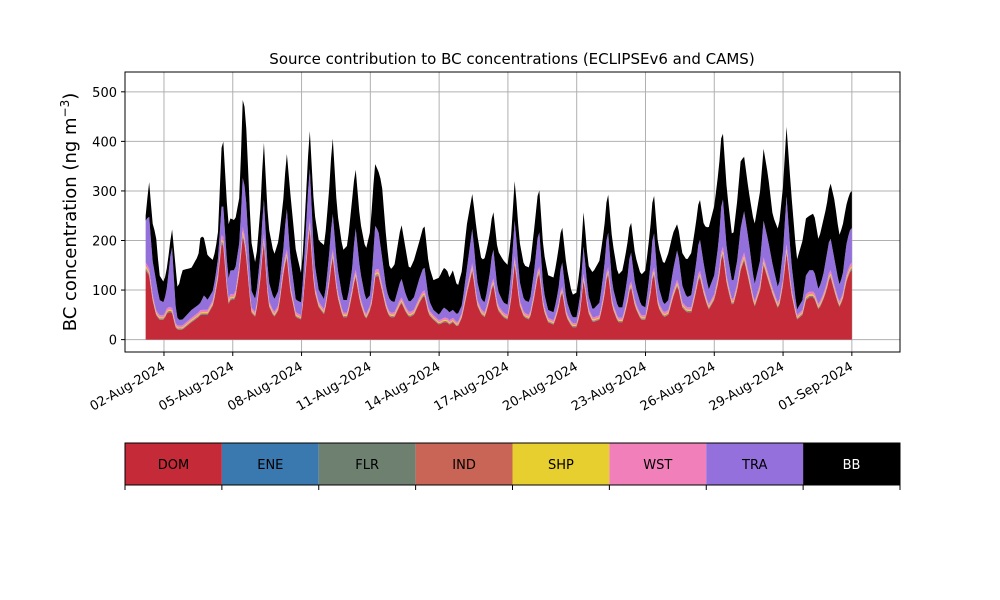 Image resolution: width=1000 pixels, height=600 pixels. Describe the element at coordinates (498, 284) in the screenshot. I see `area-dom` at that location.